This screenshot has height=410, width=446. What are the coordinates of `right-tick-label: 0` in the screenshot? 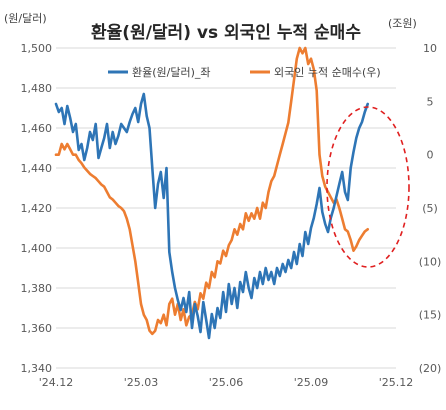 It's located at (430, 155).